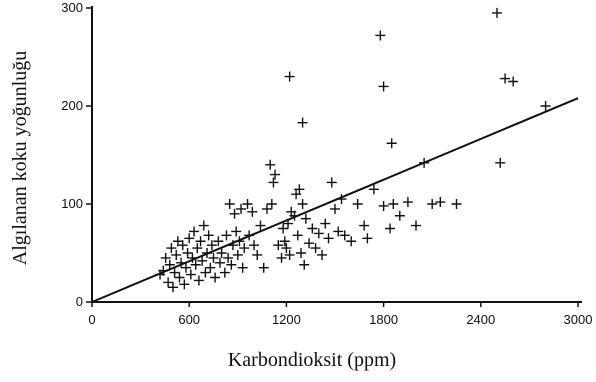 This screenshot has height=382, width=596. I want to click on y-tick-label: 0, so click(79, 301).